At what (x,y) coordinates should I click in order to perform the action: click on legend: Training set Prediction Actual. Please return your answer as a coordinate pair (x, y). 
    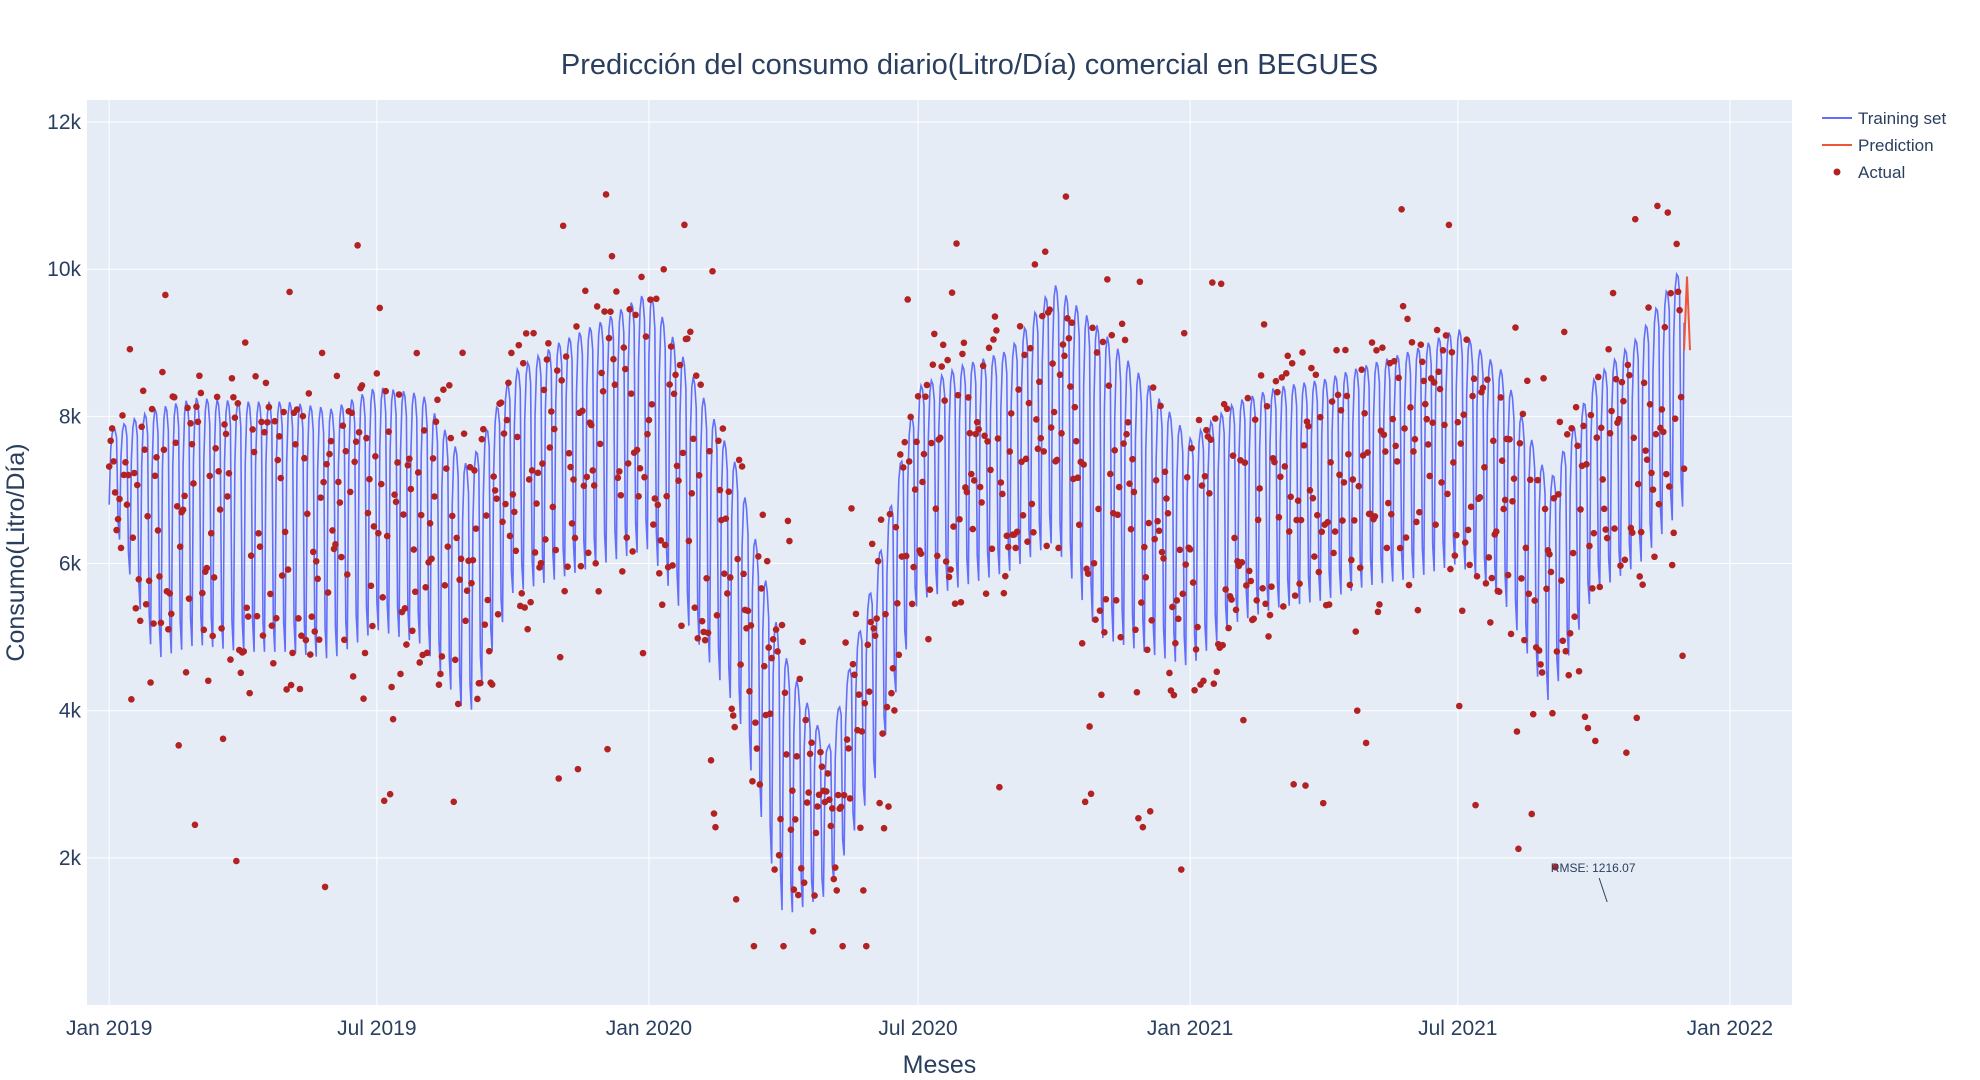
    Looking at the image, I should click on (1884, 145).